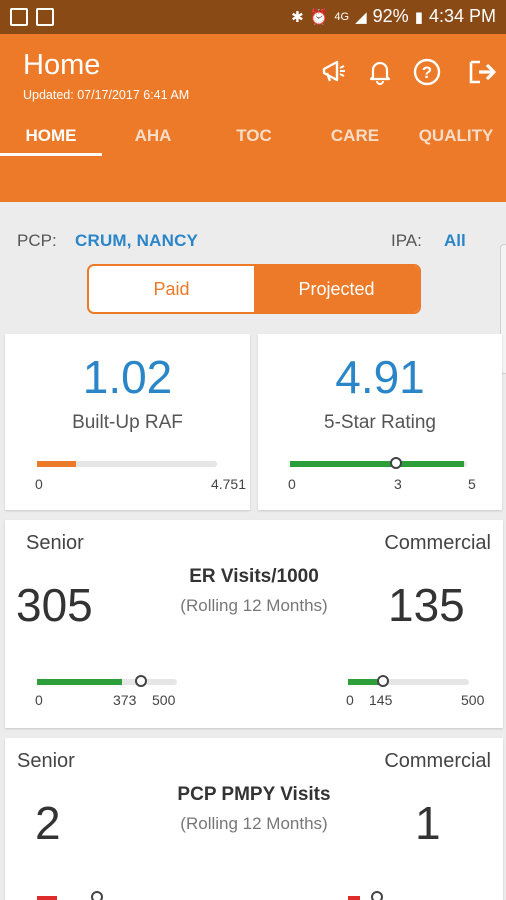 This screenshot has height=900, width=506. I want to click on er-commercial-min: 0, so click(350, 700).